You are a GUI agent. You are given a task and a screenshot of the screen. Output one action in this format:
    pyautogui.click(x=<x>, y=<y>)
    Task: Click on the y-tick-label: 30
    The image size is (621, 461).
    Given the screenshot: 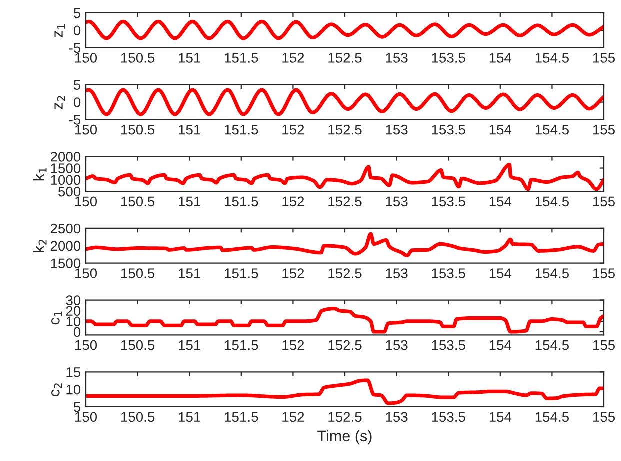 What is the action you would take?
    pyautogui.click(x=73, y=301)
    